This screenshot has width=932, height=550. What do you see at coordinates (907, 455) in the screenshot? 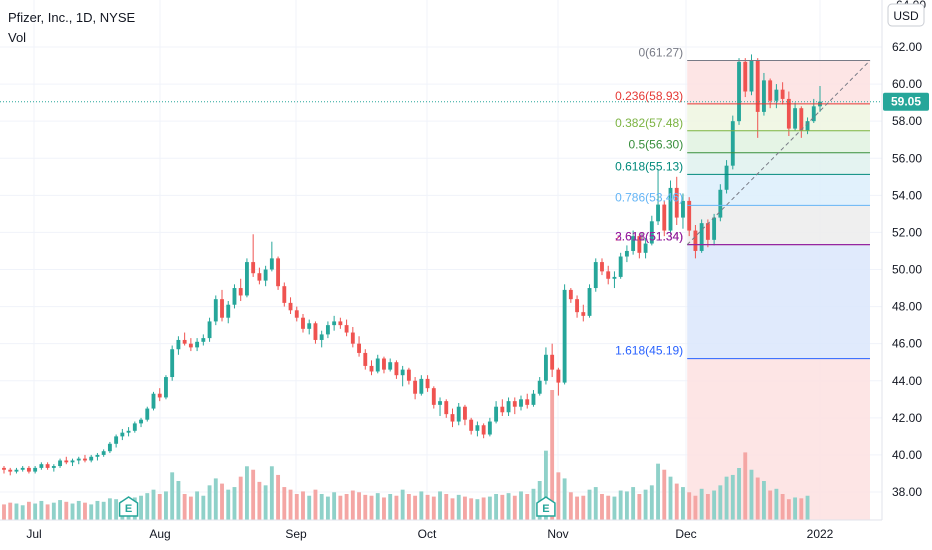
I see `price-tick-label: 40.00` at bounding box center [907, 455].